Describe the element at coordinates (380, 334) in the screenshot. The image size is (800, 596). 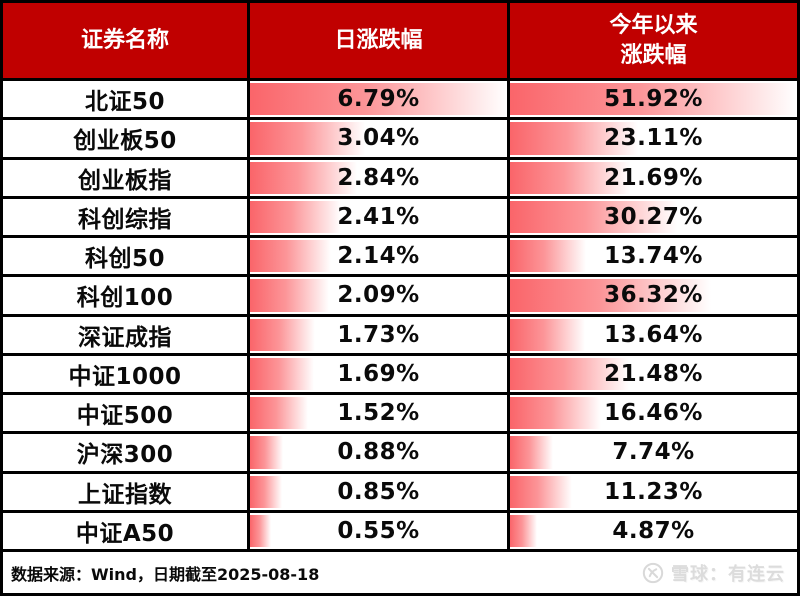
I see `daily-change-cell: 1.73%` at that location.